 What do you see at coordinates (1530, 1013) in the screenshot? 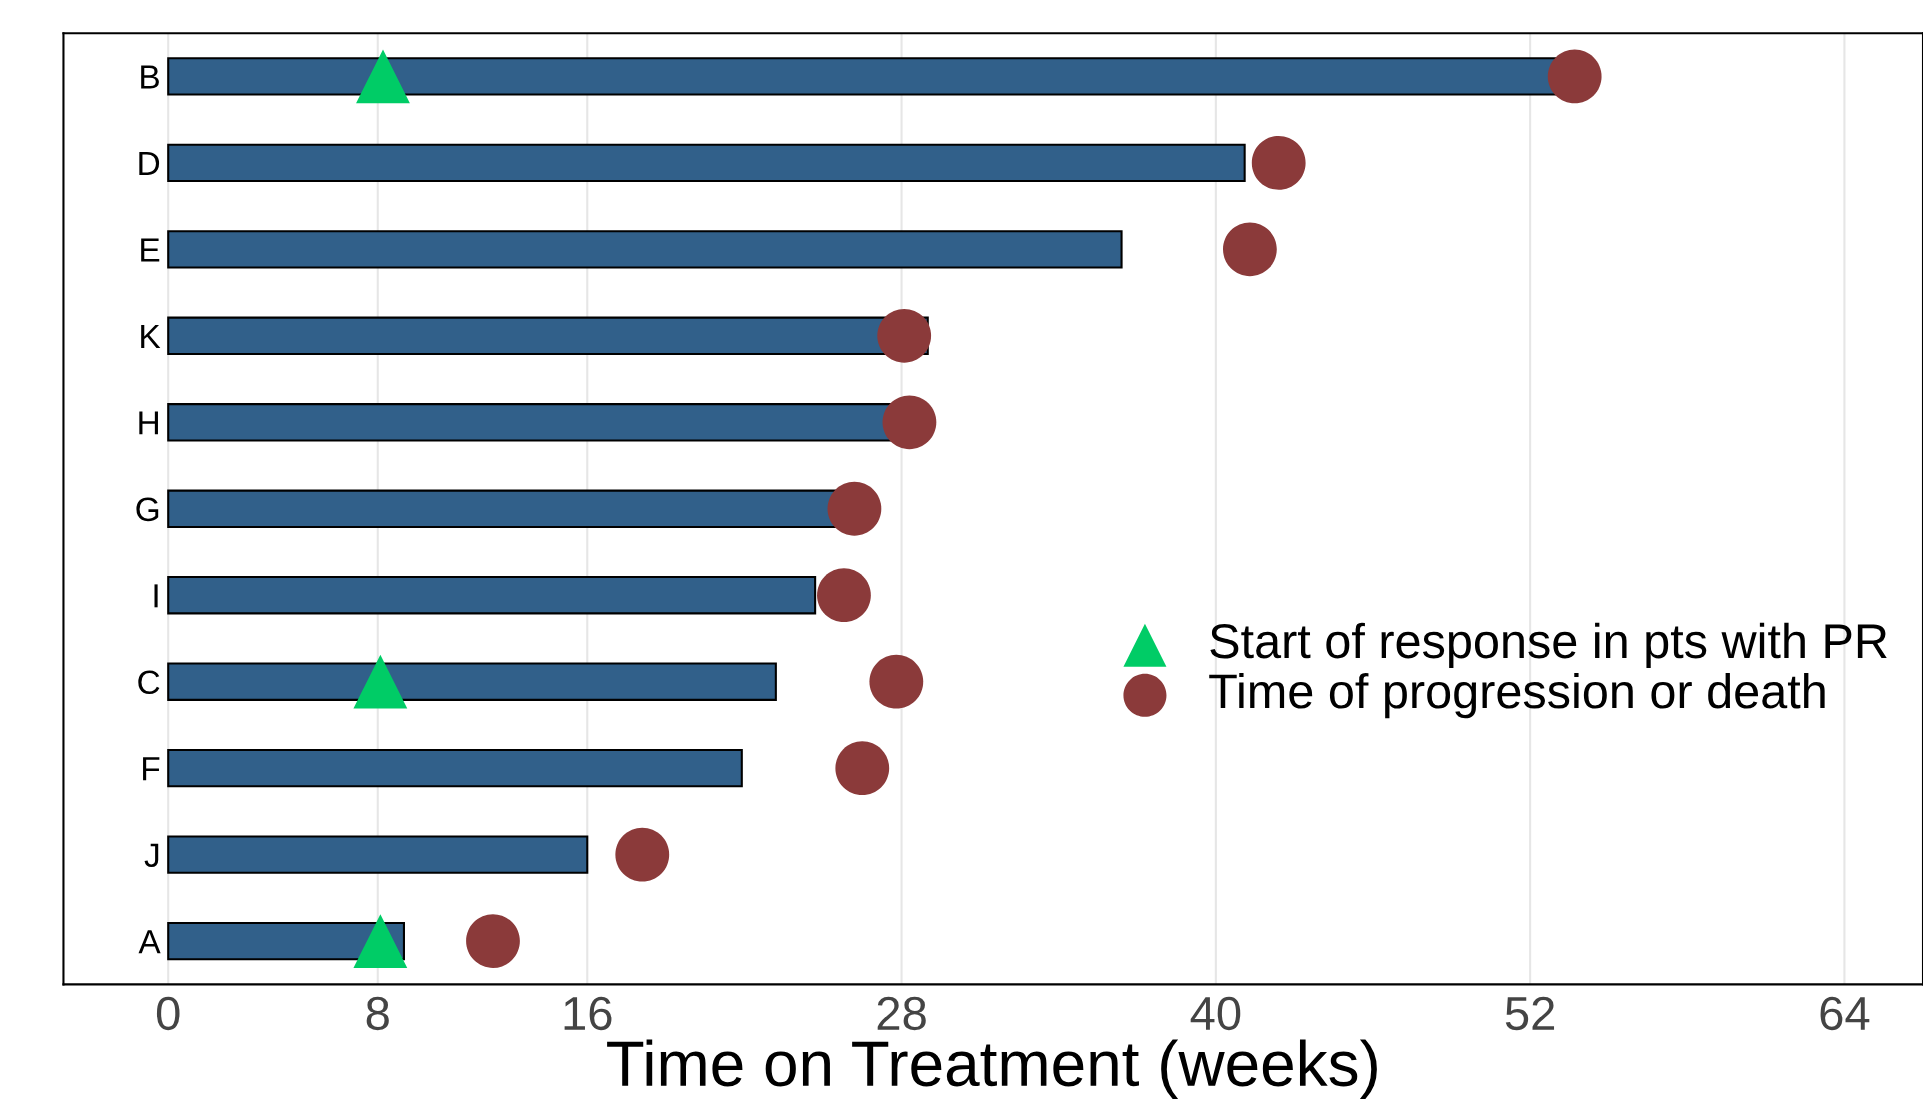
I see `x-tick-label: 52` at bounding box center [1530, 1013].